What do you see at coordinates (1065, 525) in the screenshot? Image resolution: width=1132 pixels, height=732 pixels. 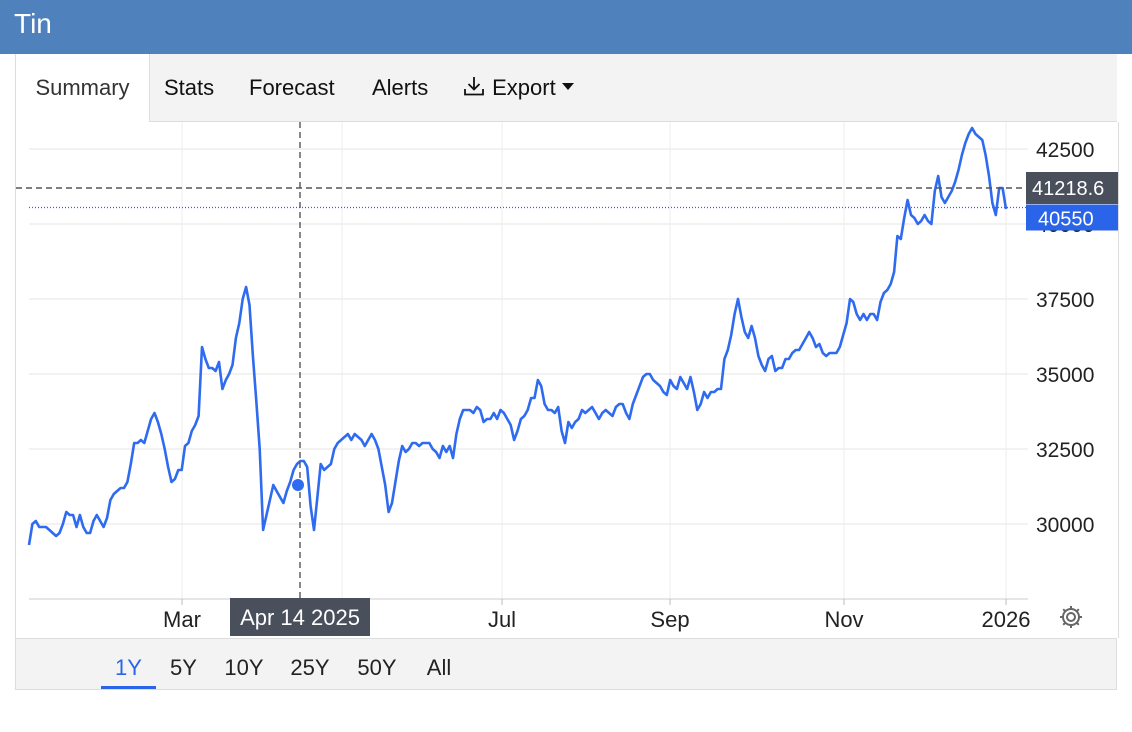 I see `y-tick-label: 30000` at bounding box center [1065, 525].